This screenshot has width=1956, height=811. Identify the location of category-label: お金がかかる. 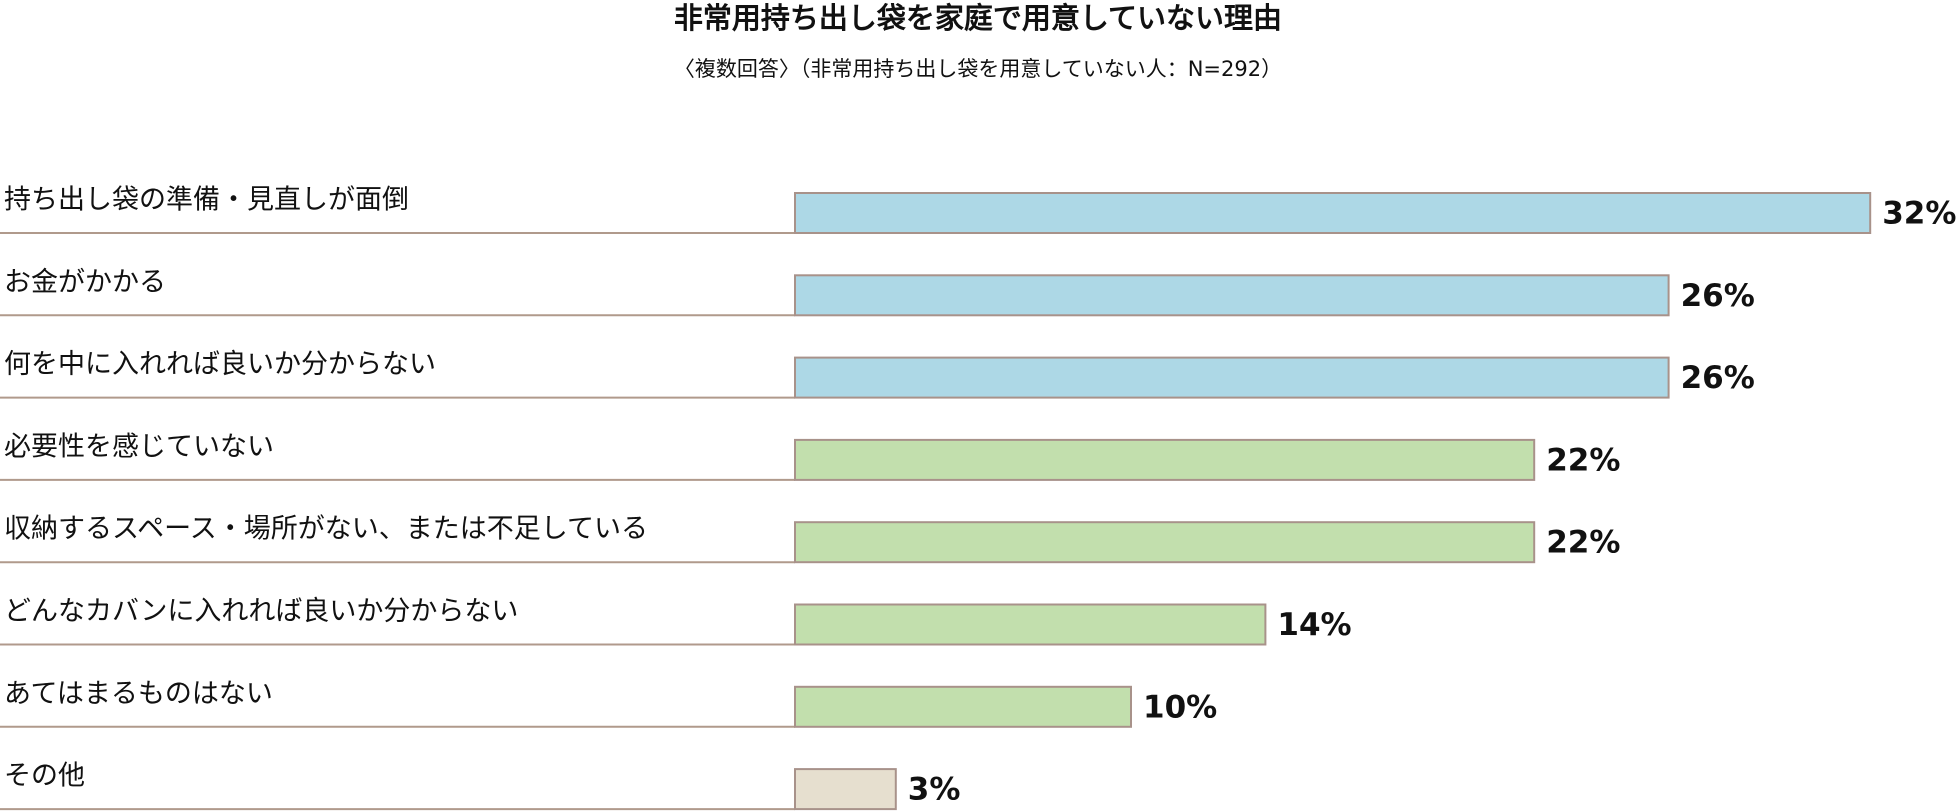
(85, 282).